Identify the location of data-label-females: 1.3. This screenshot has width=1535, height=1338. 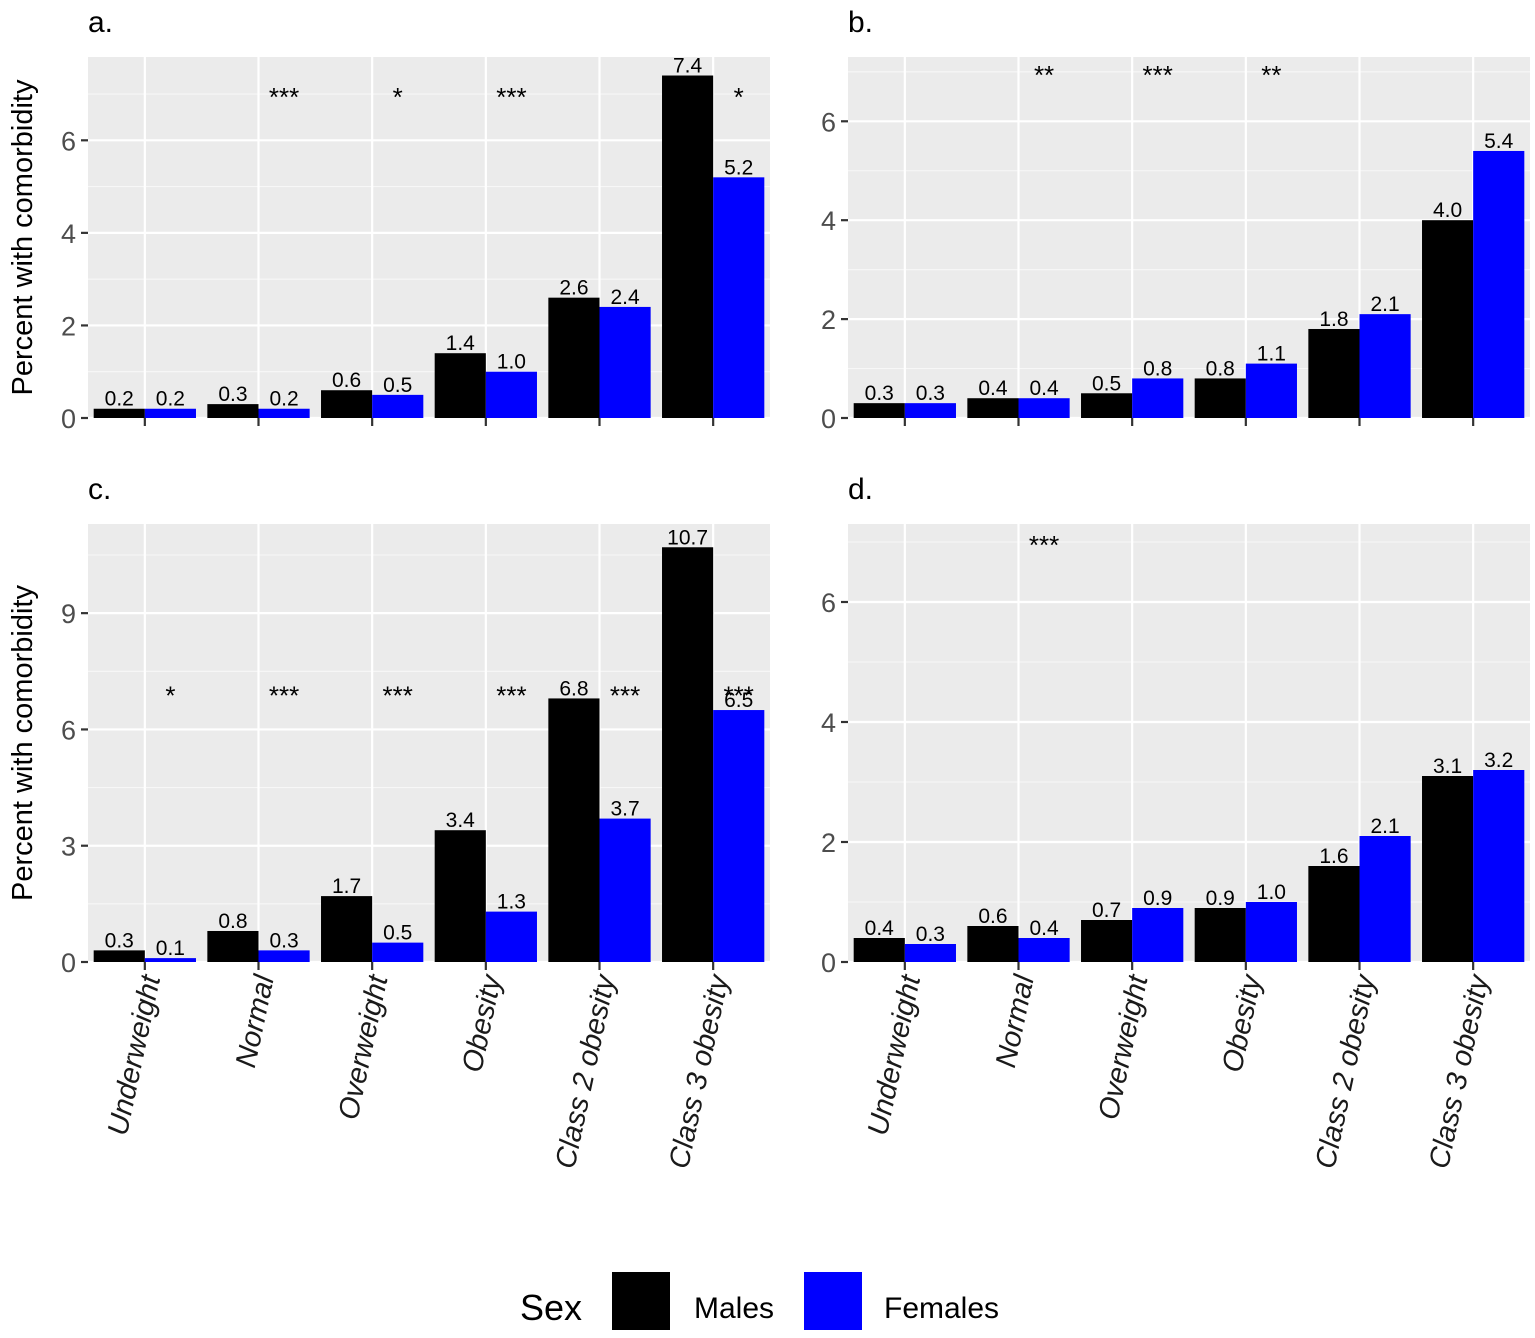
(511, 902).